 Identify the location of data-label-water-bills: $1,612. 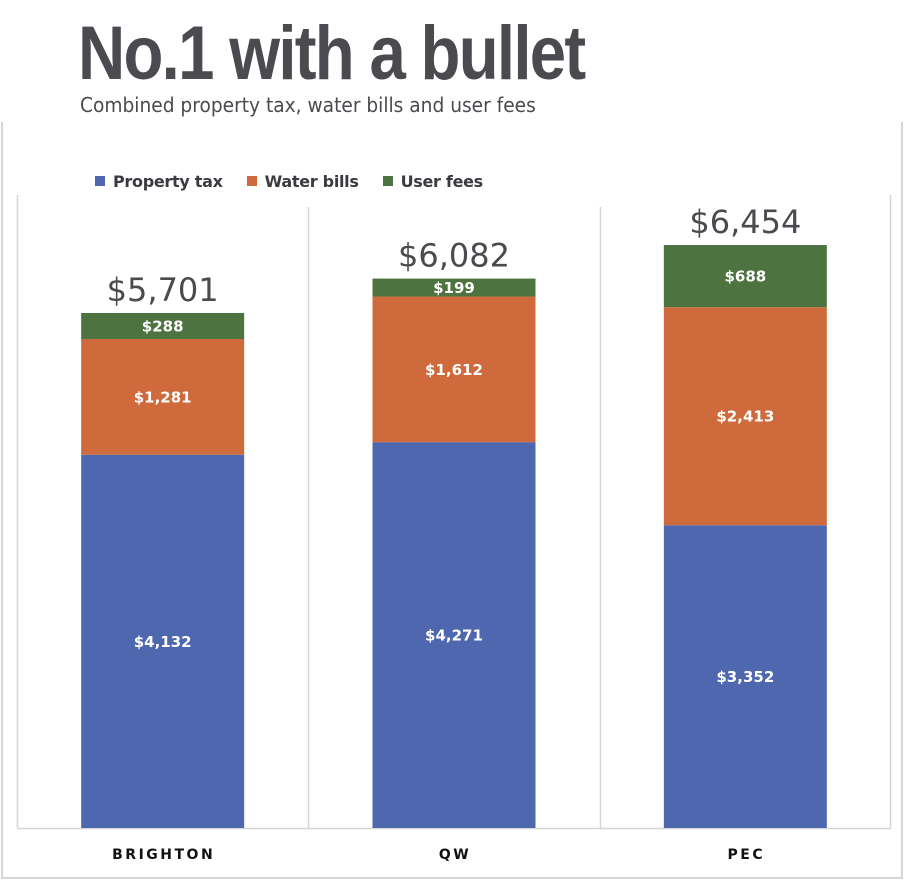
(454, 370).